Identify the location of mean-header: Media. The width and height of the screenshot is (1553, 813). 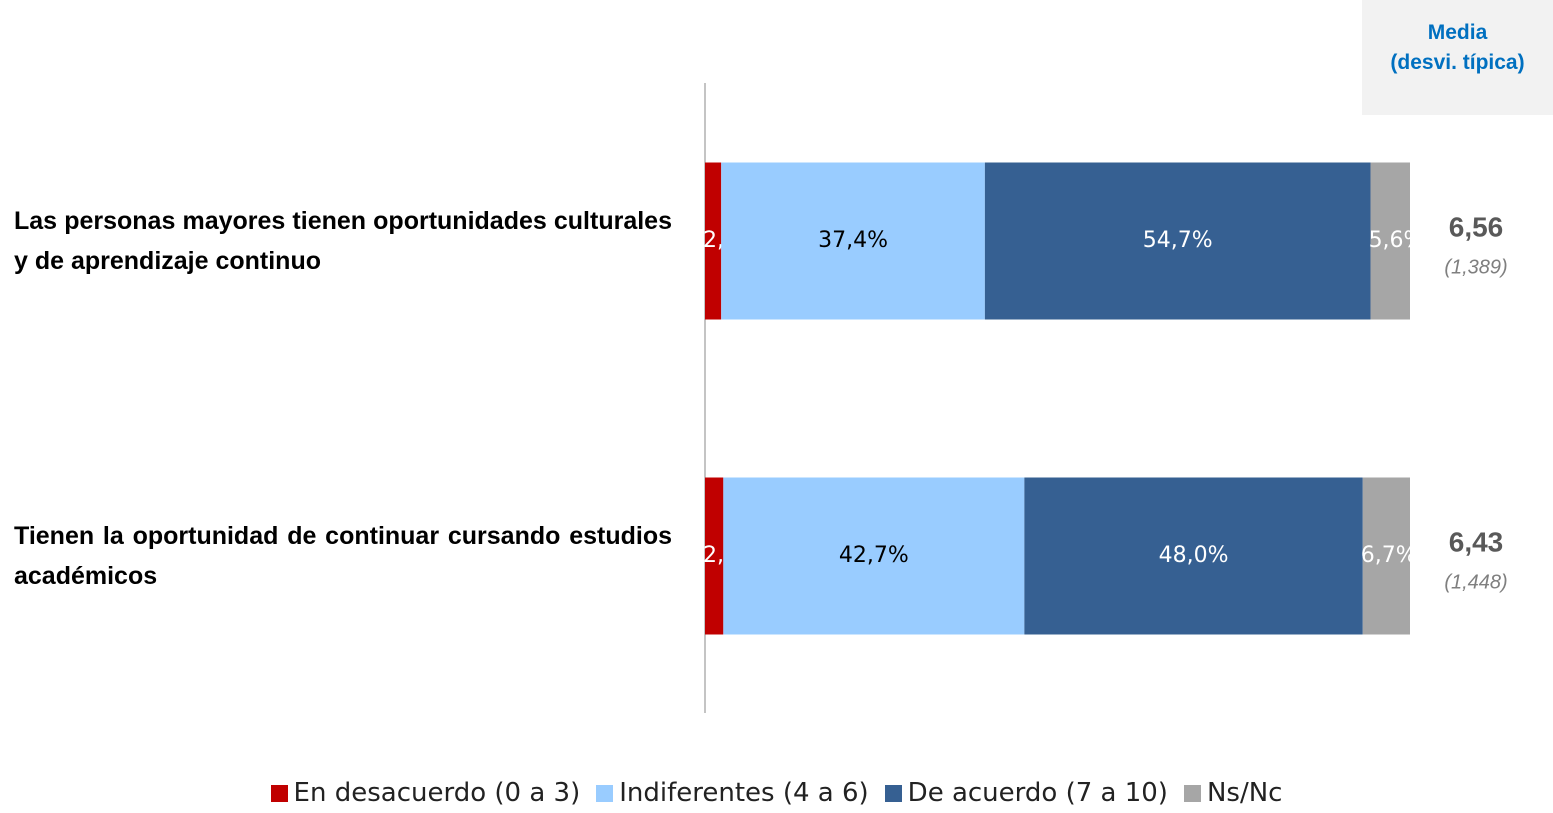
(1457, 32).